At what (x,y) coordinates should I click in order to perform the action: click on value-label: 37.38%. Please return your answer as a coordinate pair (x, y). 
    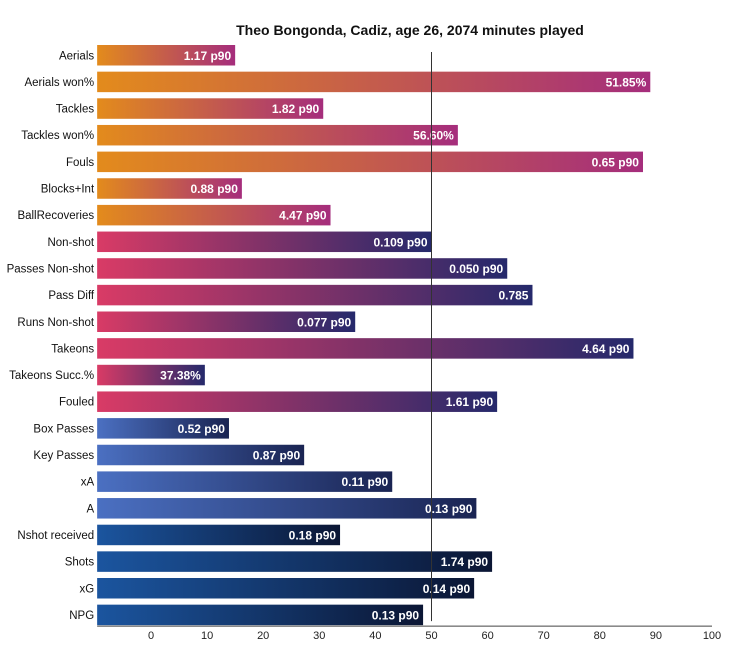
    Looking at the image, I should click on (180, 376).